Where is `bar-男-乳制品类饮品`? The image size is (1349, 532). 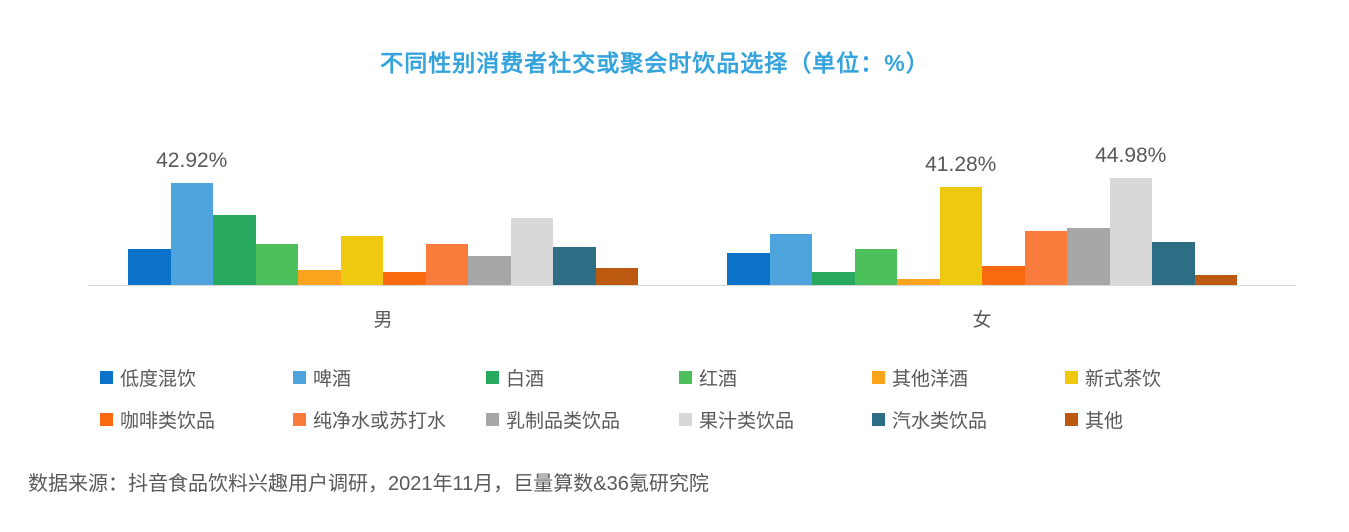 bar-男-乳制品类饮品 is located at coordinates (489, 270).